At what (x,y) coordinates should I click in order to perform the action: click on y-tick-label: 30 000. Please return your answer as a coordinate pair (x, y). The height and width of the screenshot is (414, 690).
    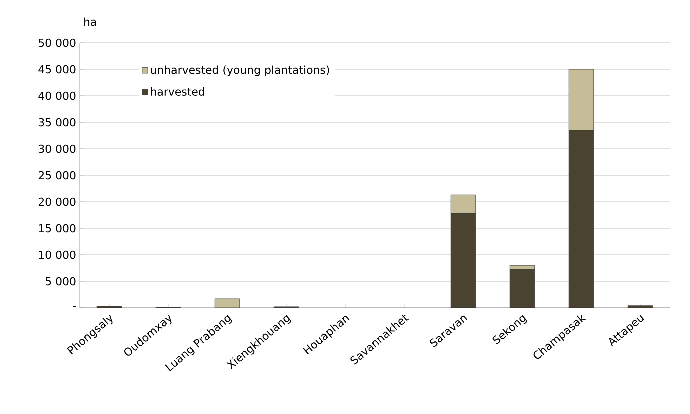
    Looking at the image, I should click on (57, 149).